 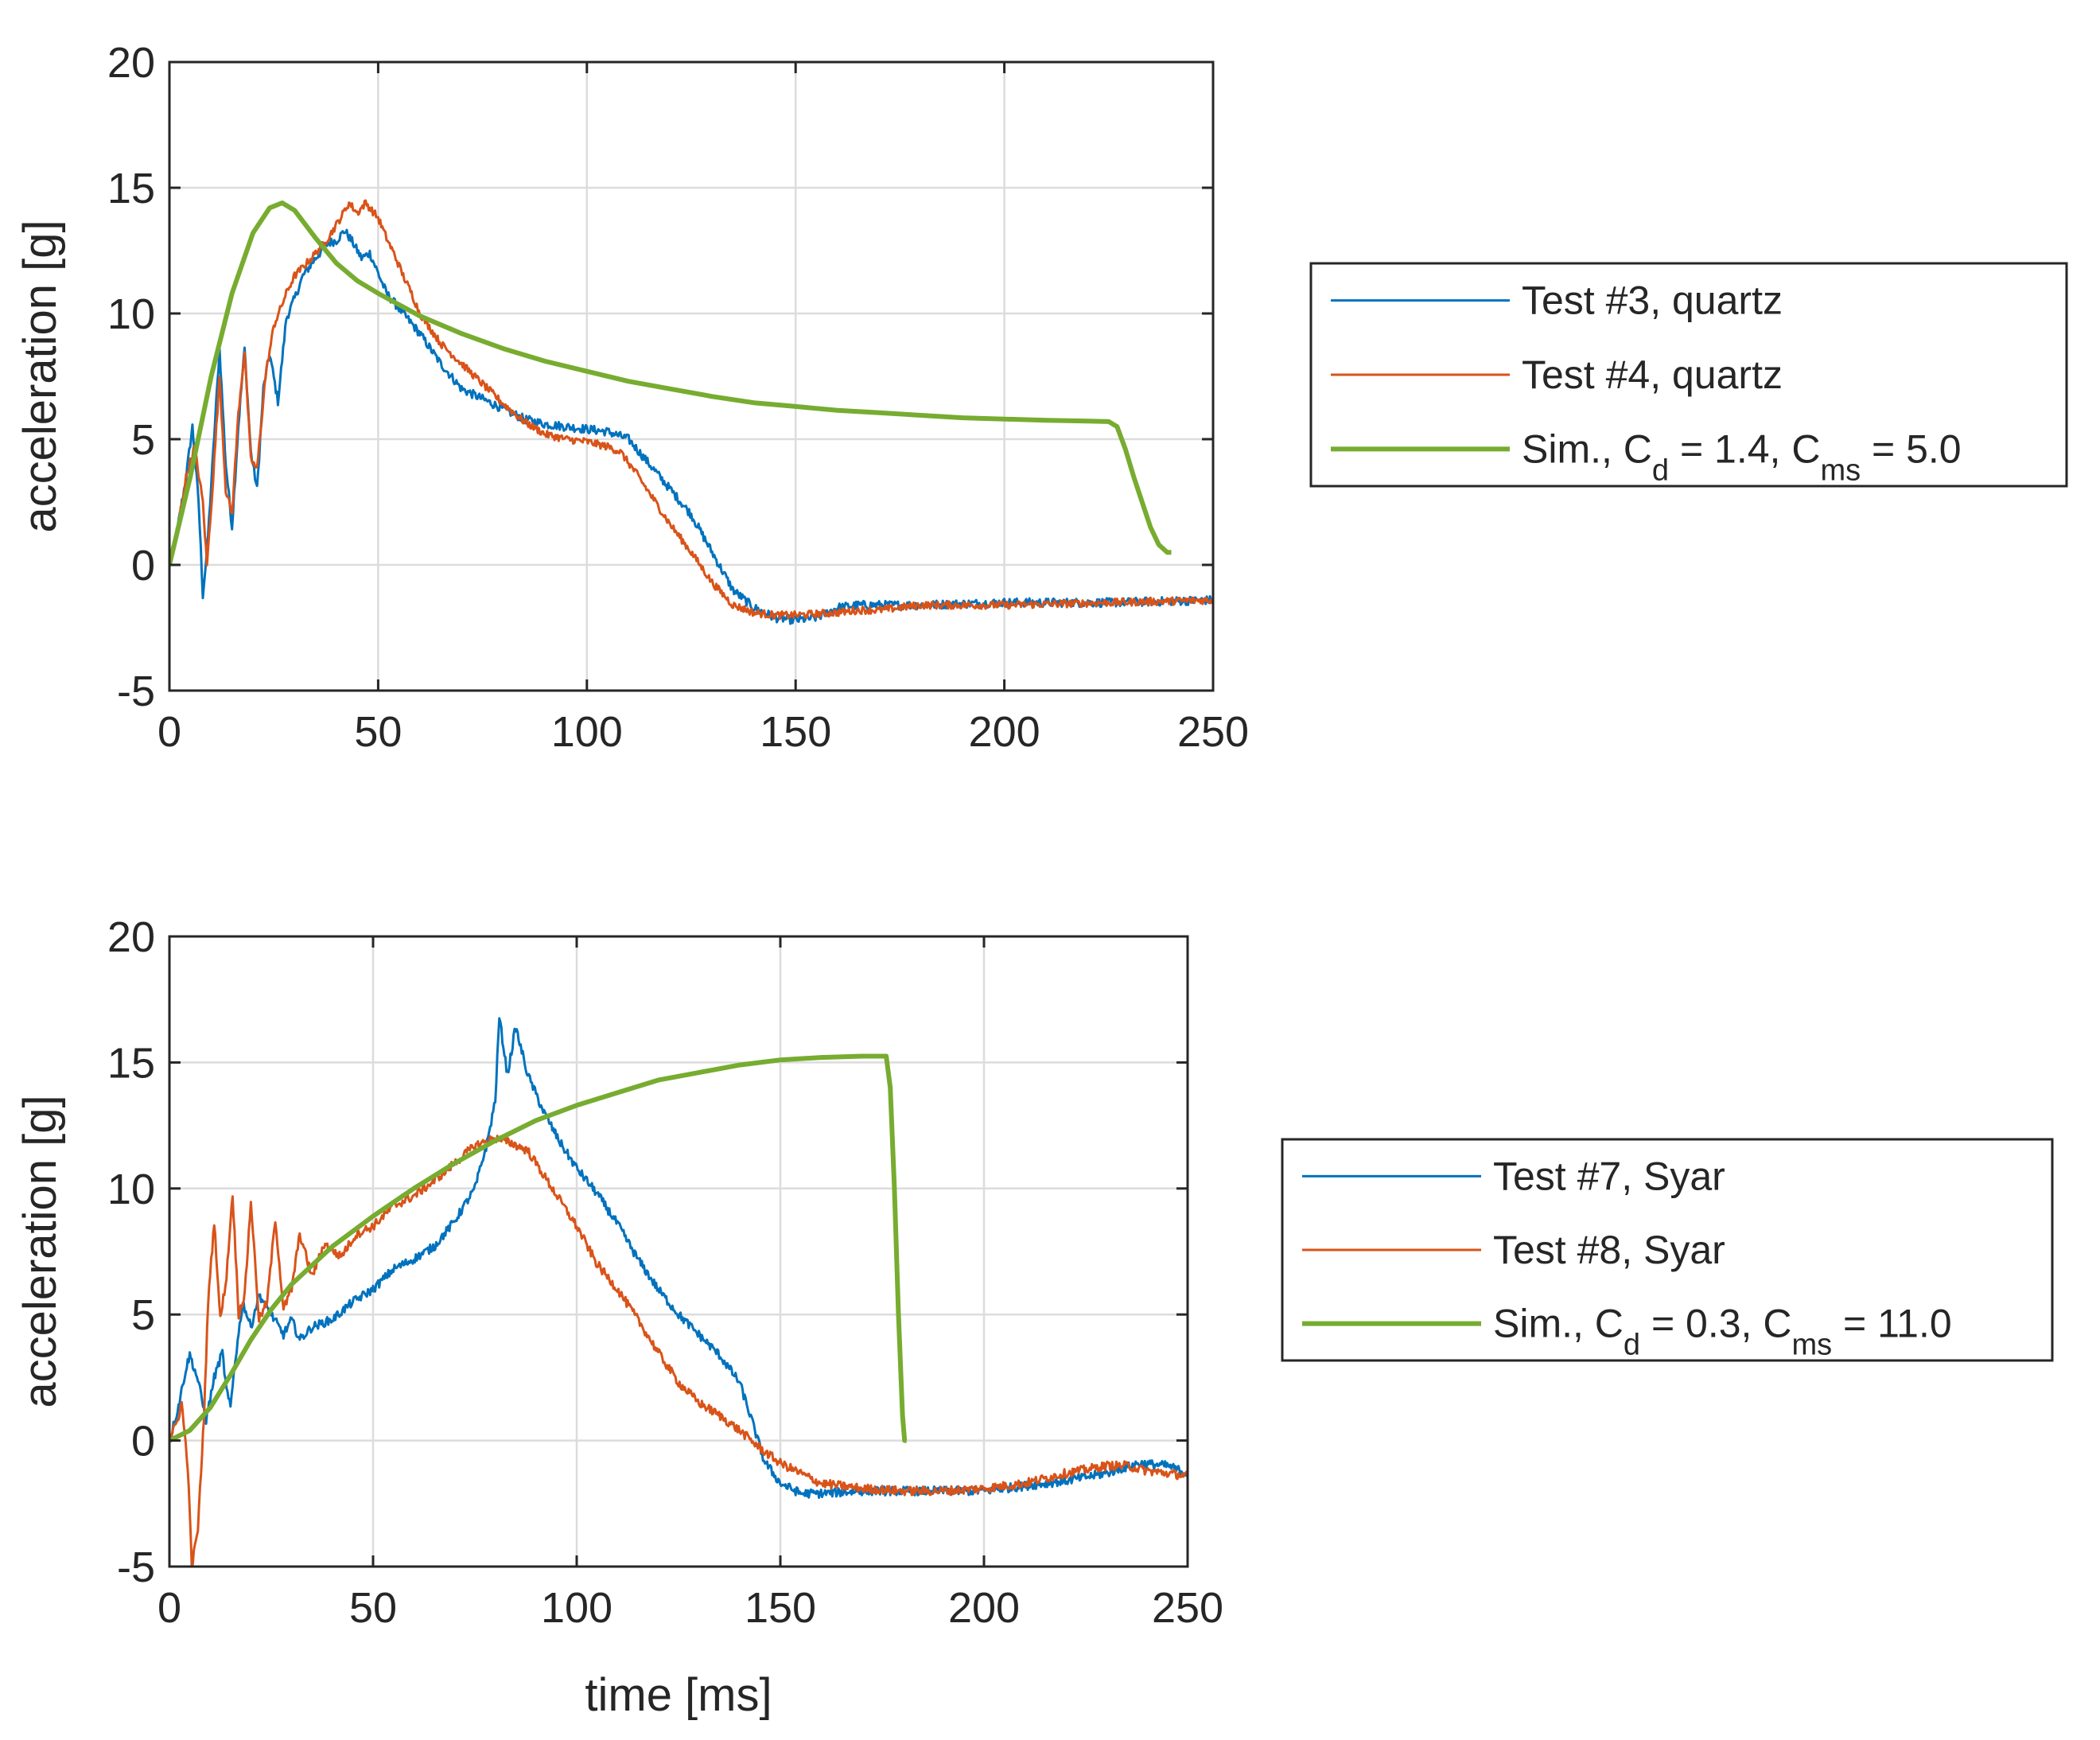 I want to click on legend-text-part: = 5.0, so click(x=1911, y=448).